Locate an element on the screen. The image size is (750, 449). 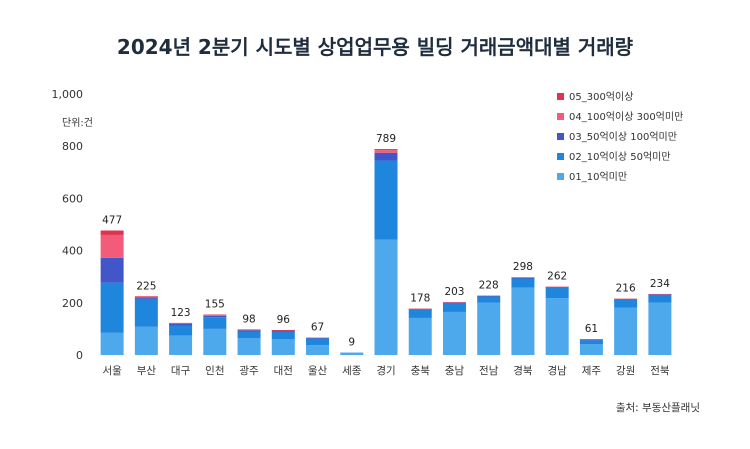
bar-total-label: 262 is located at coordinates (557, 277).